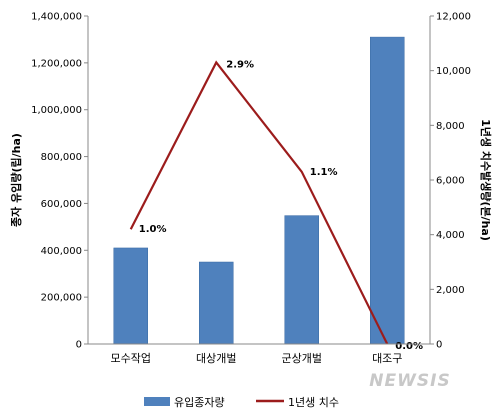 The image size is (500, 419). I want to click on x-tick-label: 군상개벌, so click(302, 358).